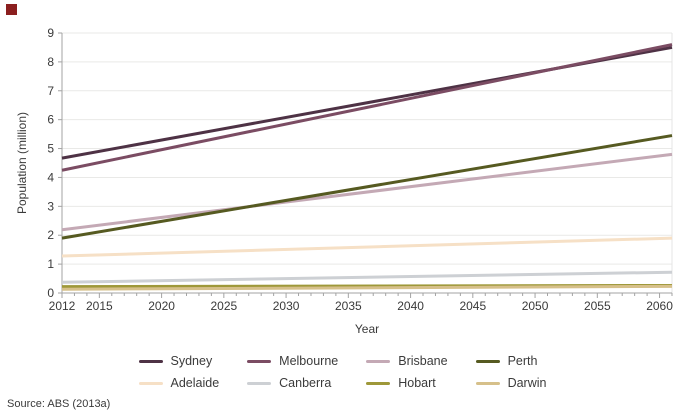 This screenshot has width=685, height=419. Describe the element at coordinates (150, 383) in the screenshot. I see `legend-swatch-adelaide` at that location.